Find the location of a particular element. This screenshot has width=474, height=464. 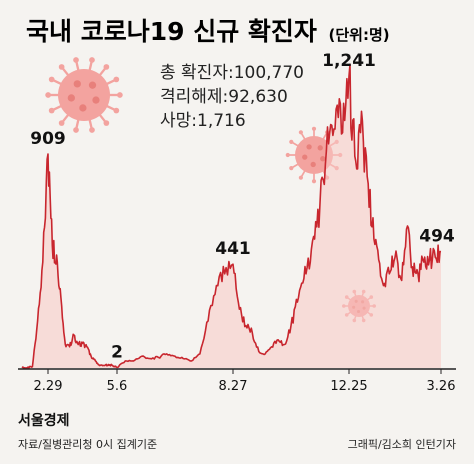

x-tick-label: 8.27 is located at coordinates (233, 386).